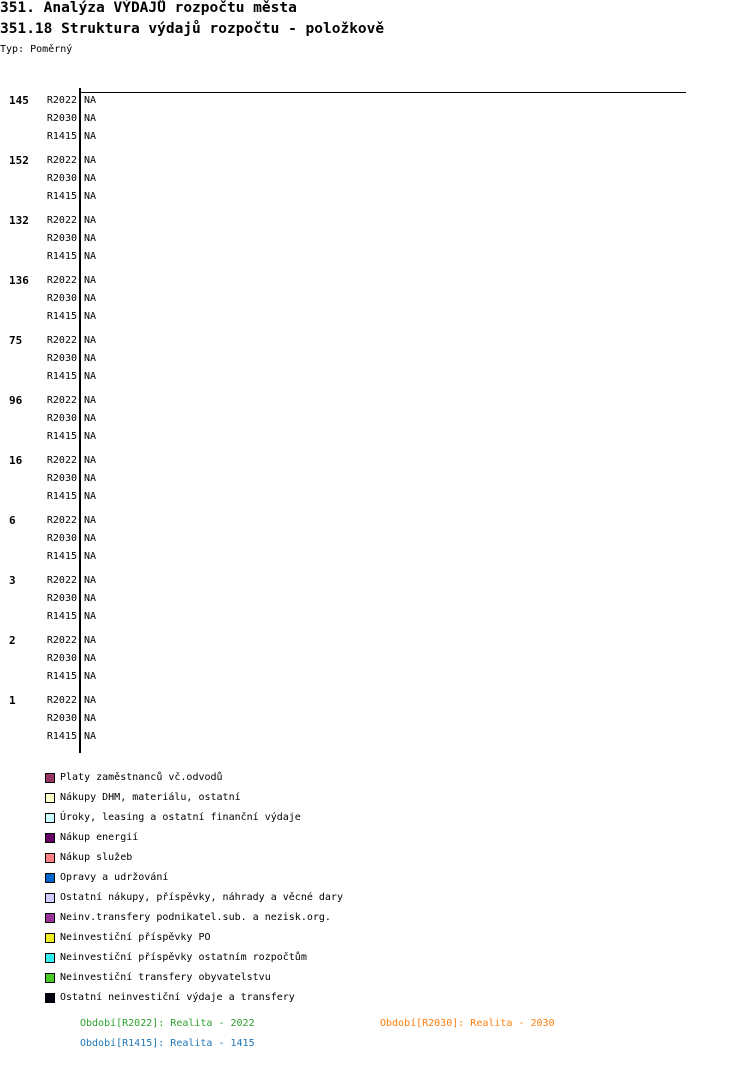  Describe the element at coordinates (19, 160) in the screenshot. I see `group-label: 152` at that location.